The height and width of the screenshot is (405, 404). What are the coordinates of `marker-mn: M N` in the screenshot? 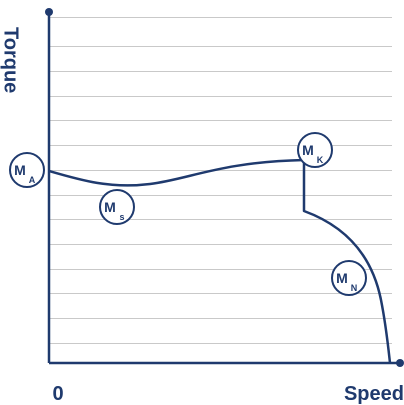 It's located at (349, 278).